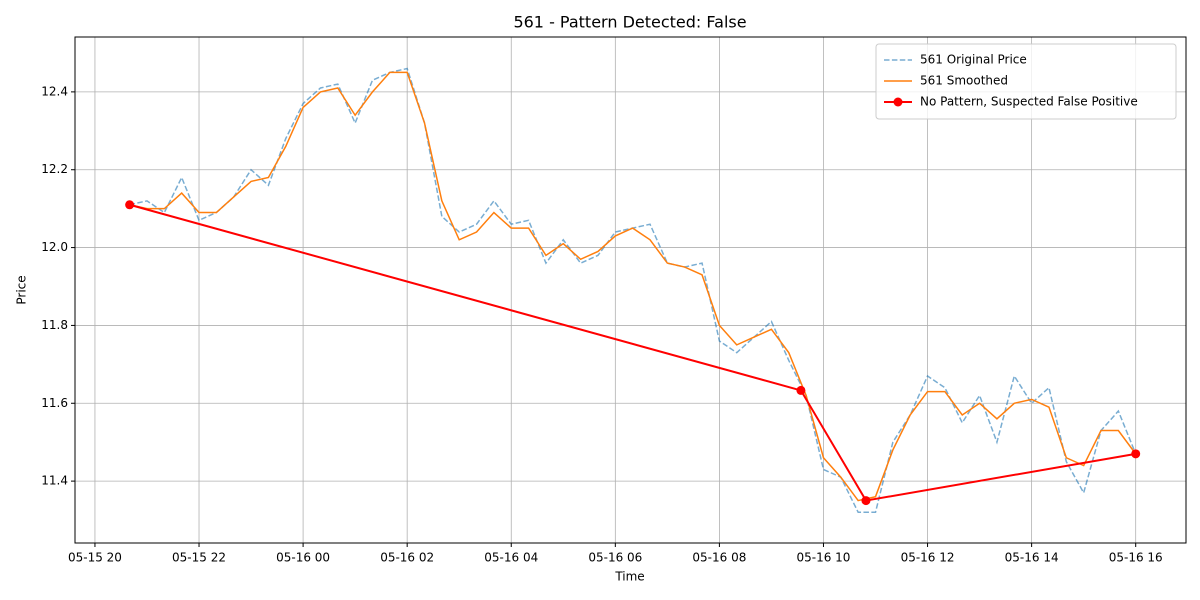 The width and height of the screenshot is (1200, 600). What do you see at coordinates (54, 481) in the screenshot?
I see `y-tick-label: 11.4` at bounding box center [54, 481].